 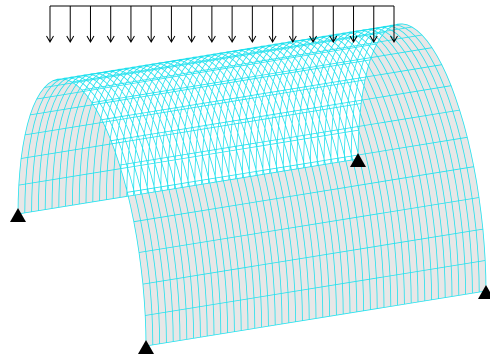 What do you see at coordinates (222, 24) in the screenshot?
I see `distributed-load` at bounding box center [222, 24].